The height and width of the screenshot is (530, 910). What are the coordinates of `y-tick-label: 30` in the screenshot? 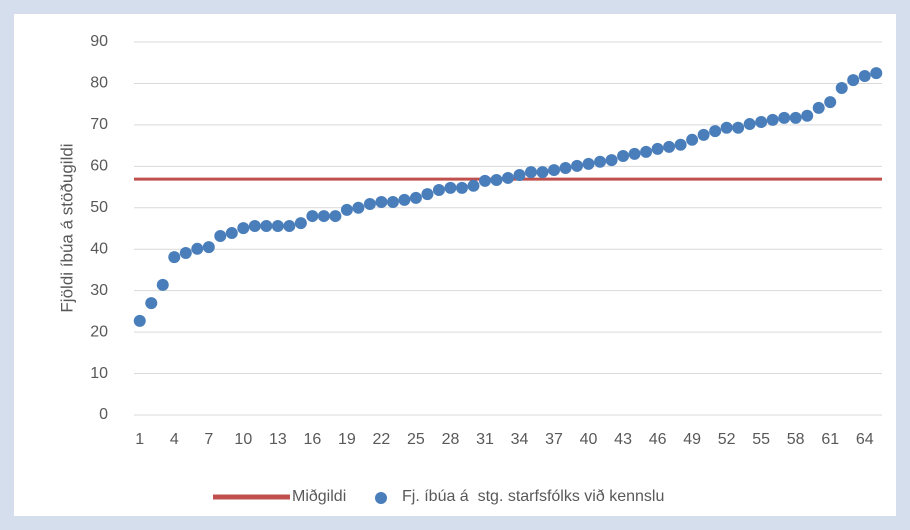 It's located at (99, 290).